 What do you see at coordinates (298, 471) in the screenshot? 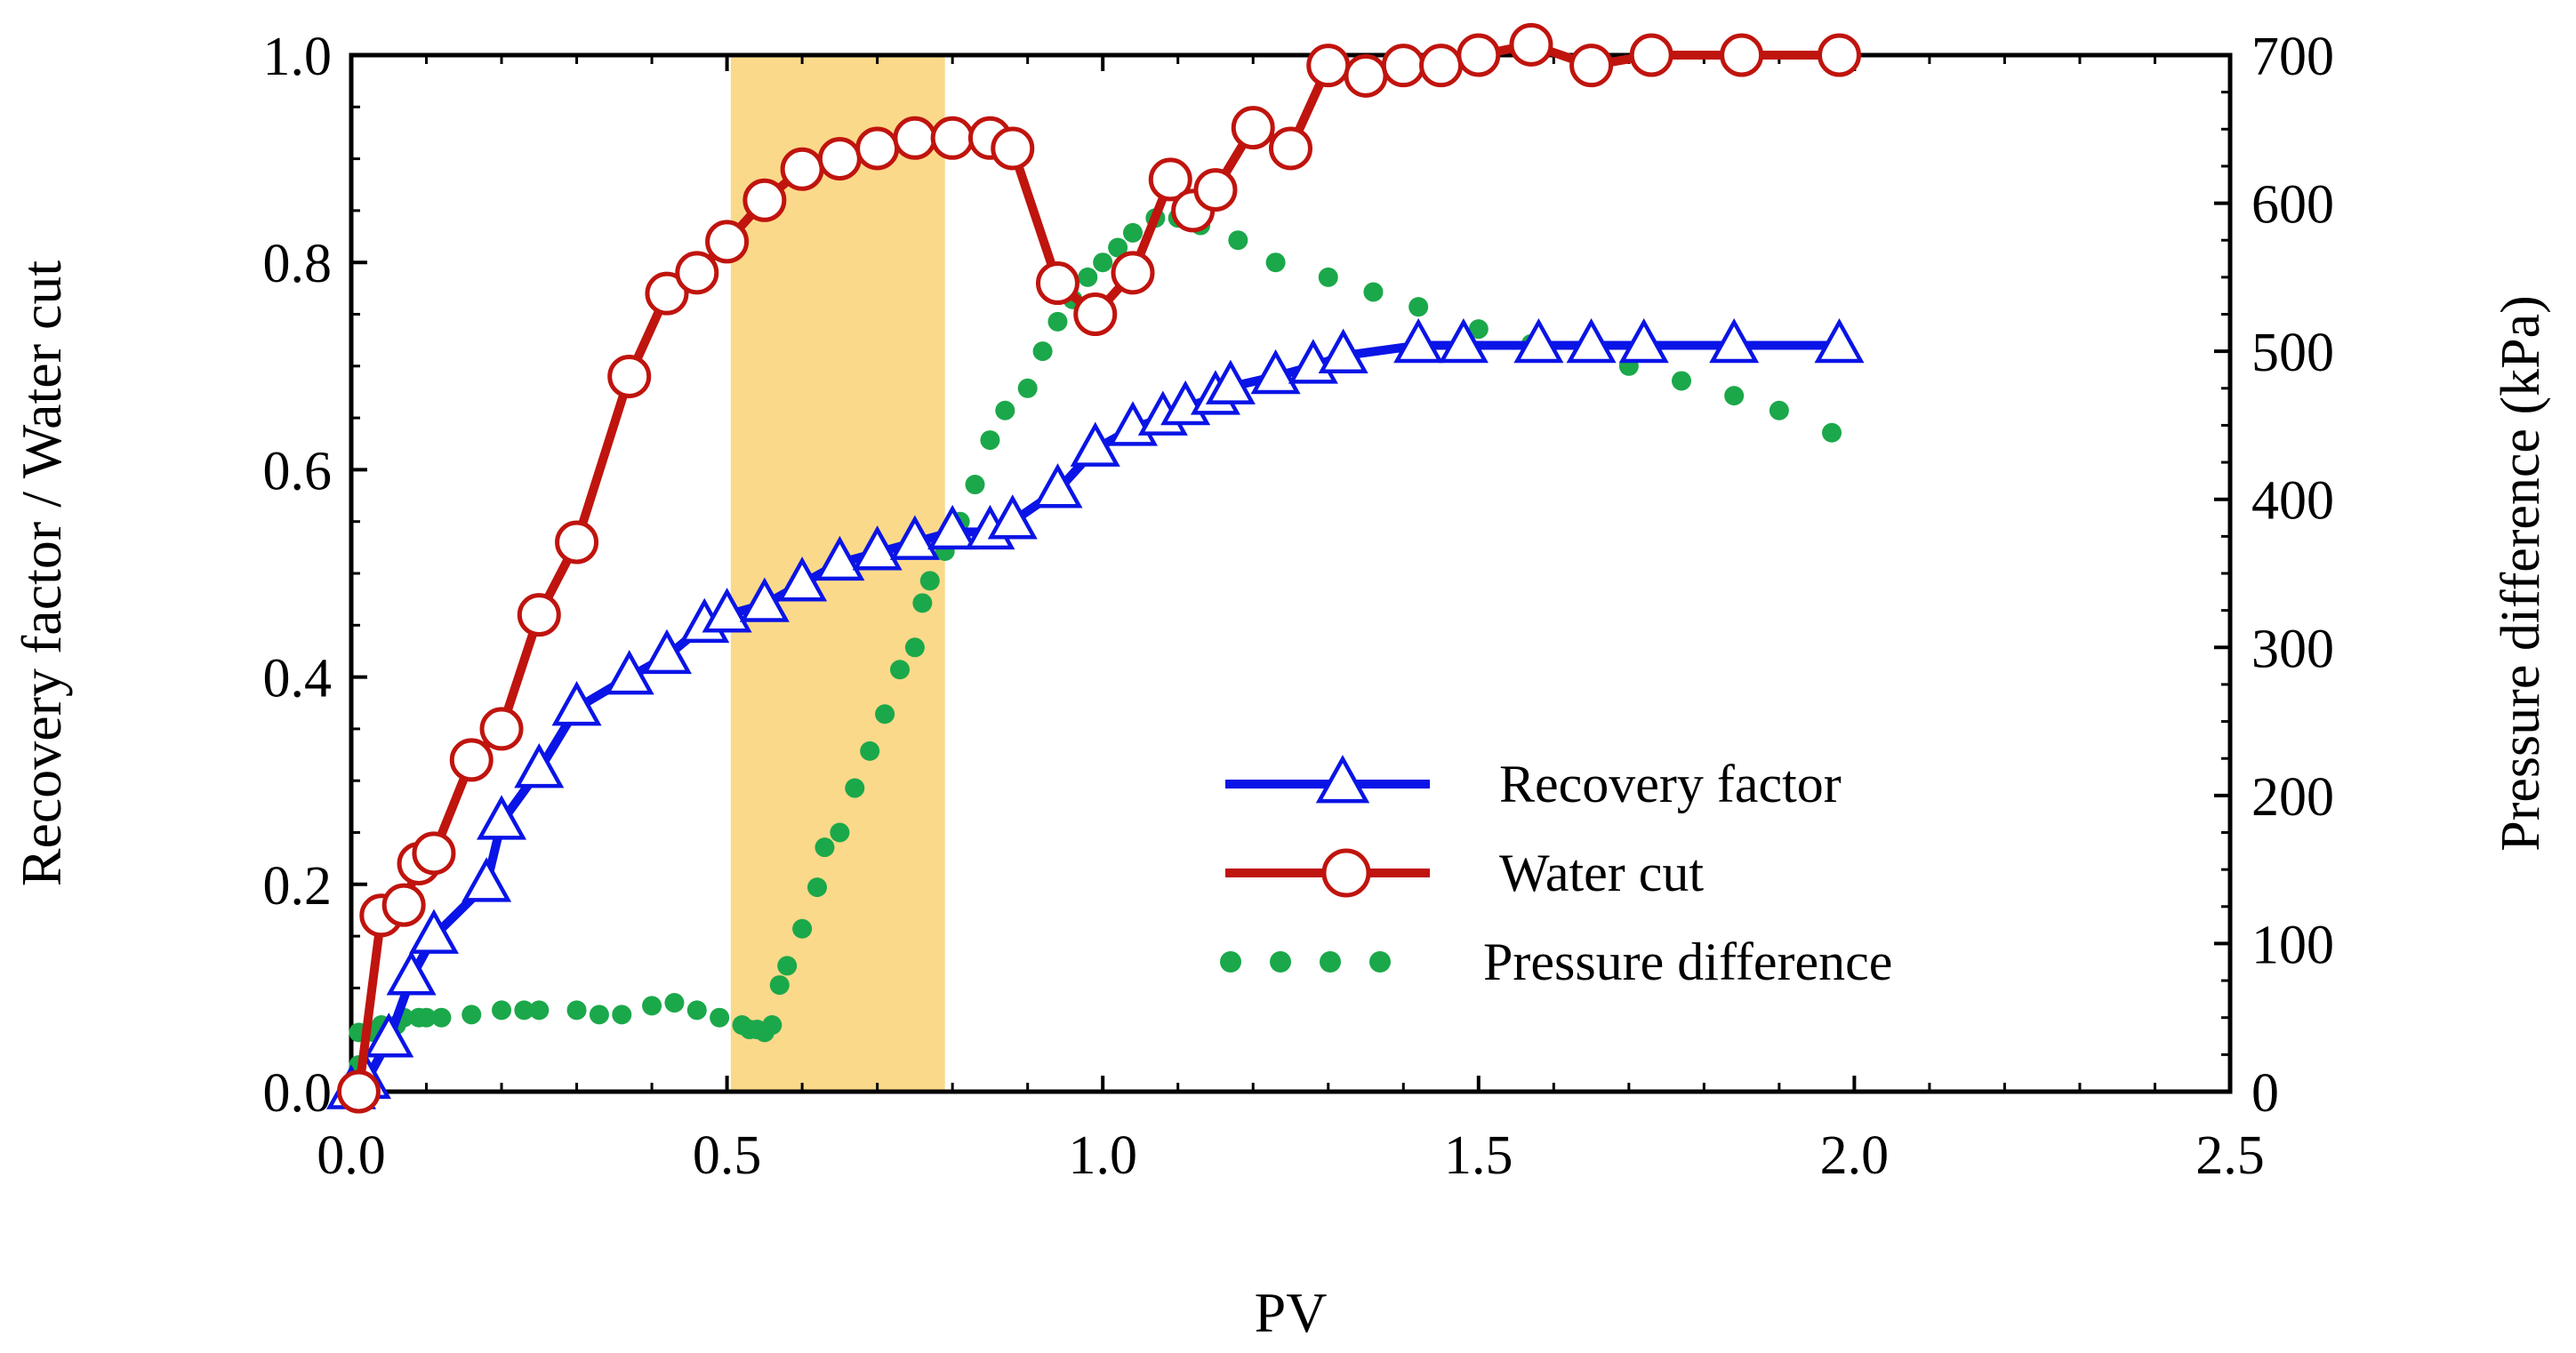
I see `y-left-tick-label: 0.6` at bounding box center [298, 471].